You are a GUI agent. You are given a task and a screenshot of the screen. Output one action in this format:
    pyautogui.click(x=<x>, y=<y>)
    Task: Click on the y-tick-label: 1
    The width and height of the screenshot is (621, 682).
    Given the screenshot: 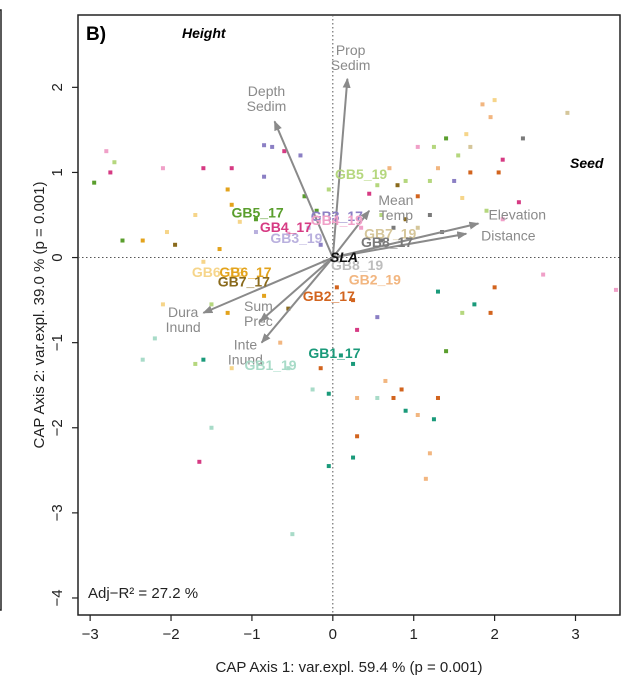 What is the action you would take?
    pyautogui.click(x=57, y=172)
    